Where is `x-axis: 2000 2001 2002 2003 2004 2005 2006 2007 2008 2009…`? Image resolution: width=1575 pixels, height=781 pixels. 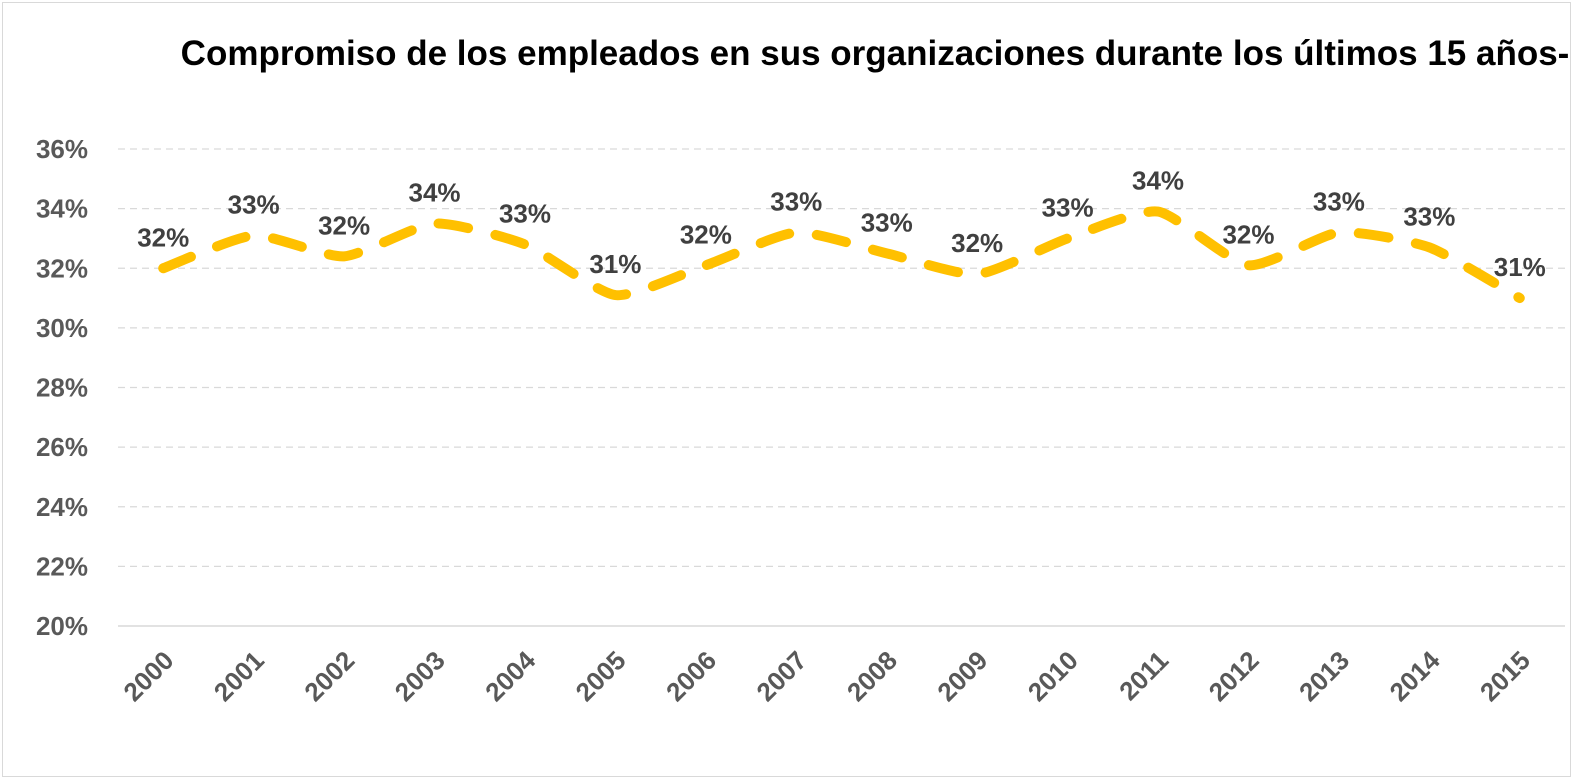 x-axis: 2000 2001 2002 2003 2004 2005 2006 2007 2008 2009… is located at coordinates (826, 676).